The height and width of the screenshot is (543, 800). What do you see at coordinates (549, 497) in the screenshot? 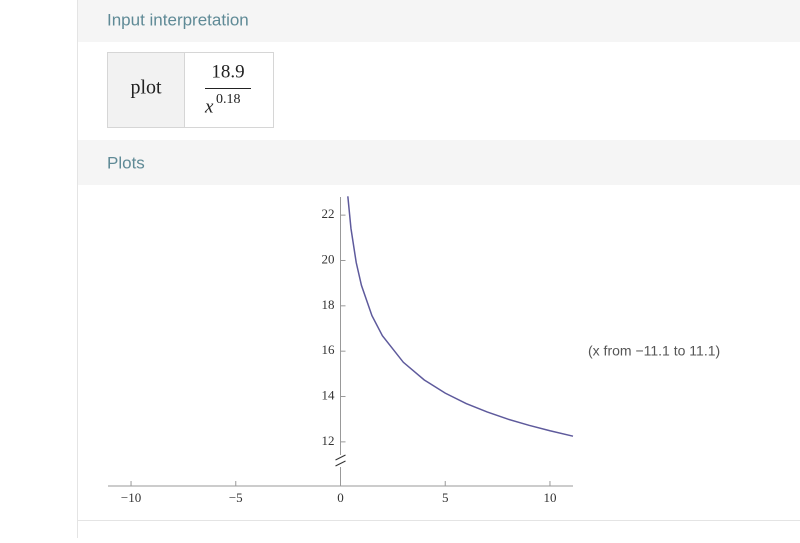
I see `x-tick-label: 10` at bounding box center [549, 497].